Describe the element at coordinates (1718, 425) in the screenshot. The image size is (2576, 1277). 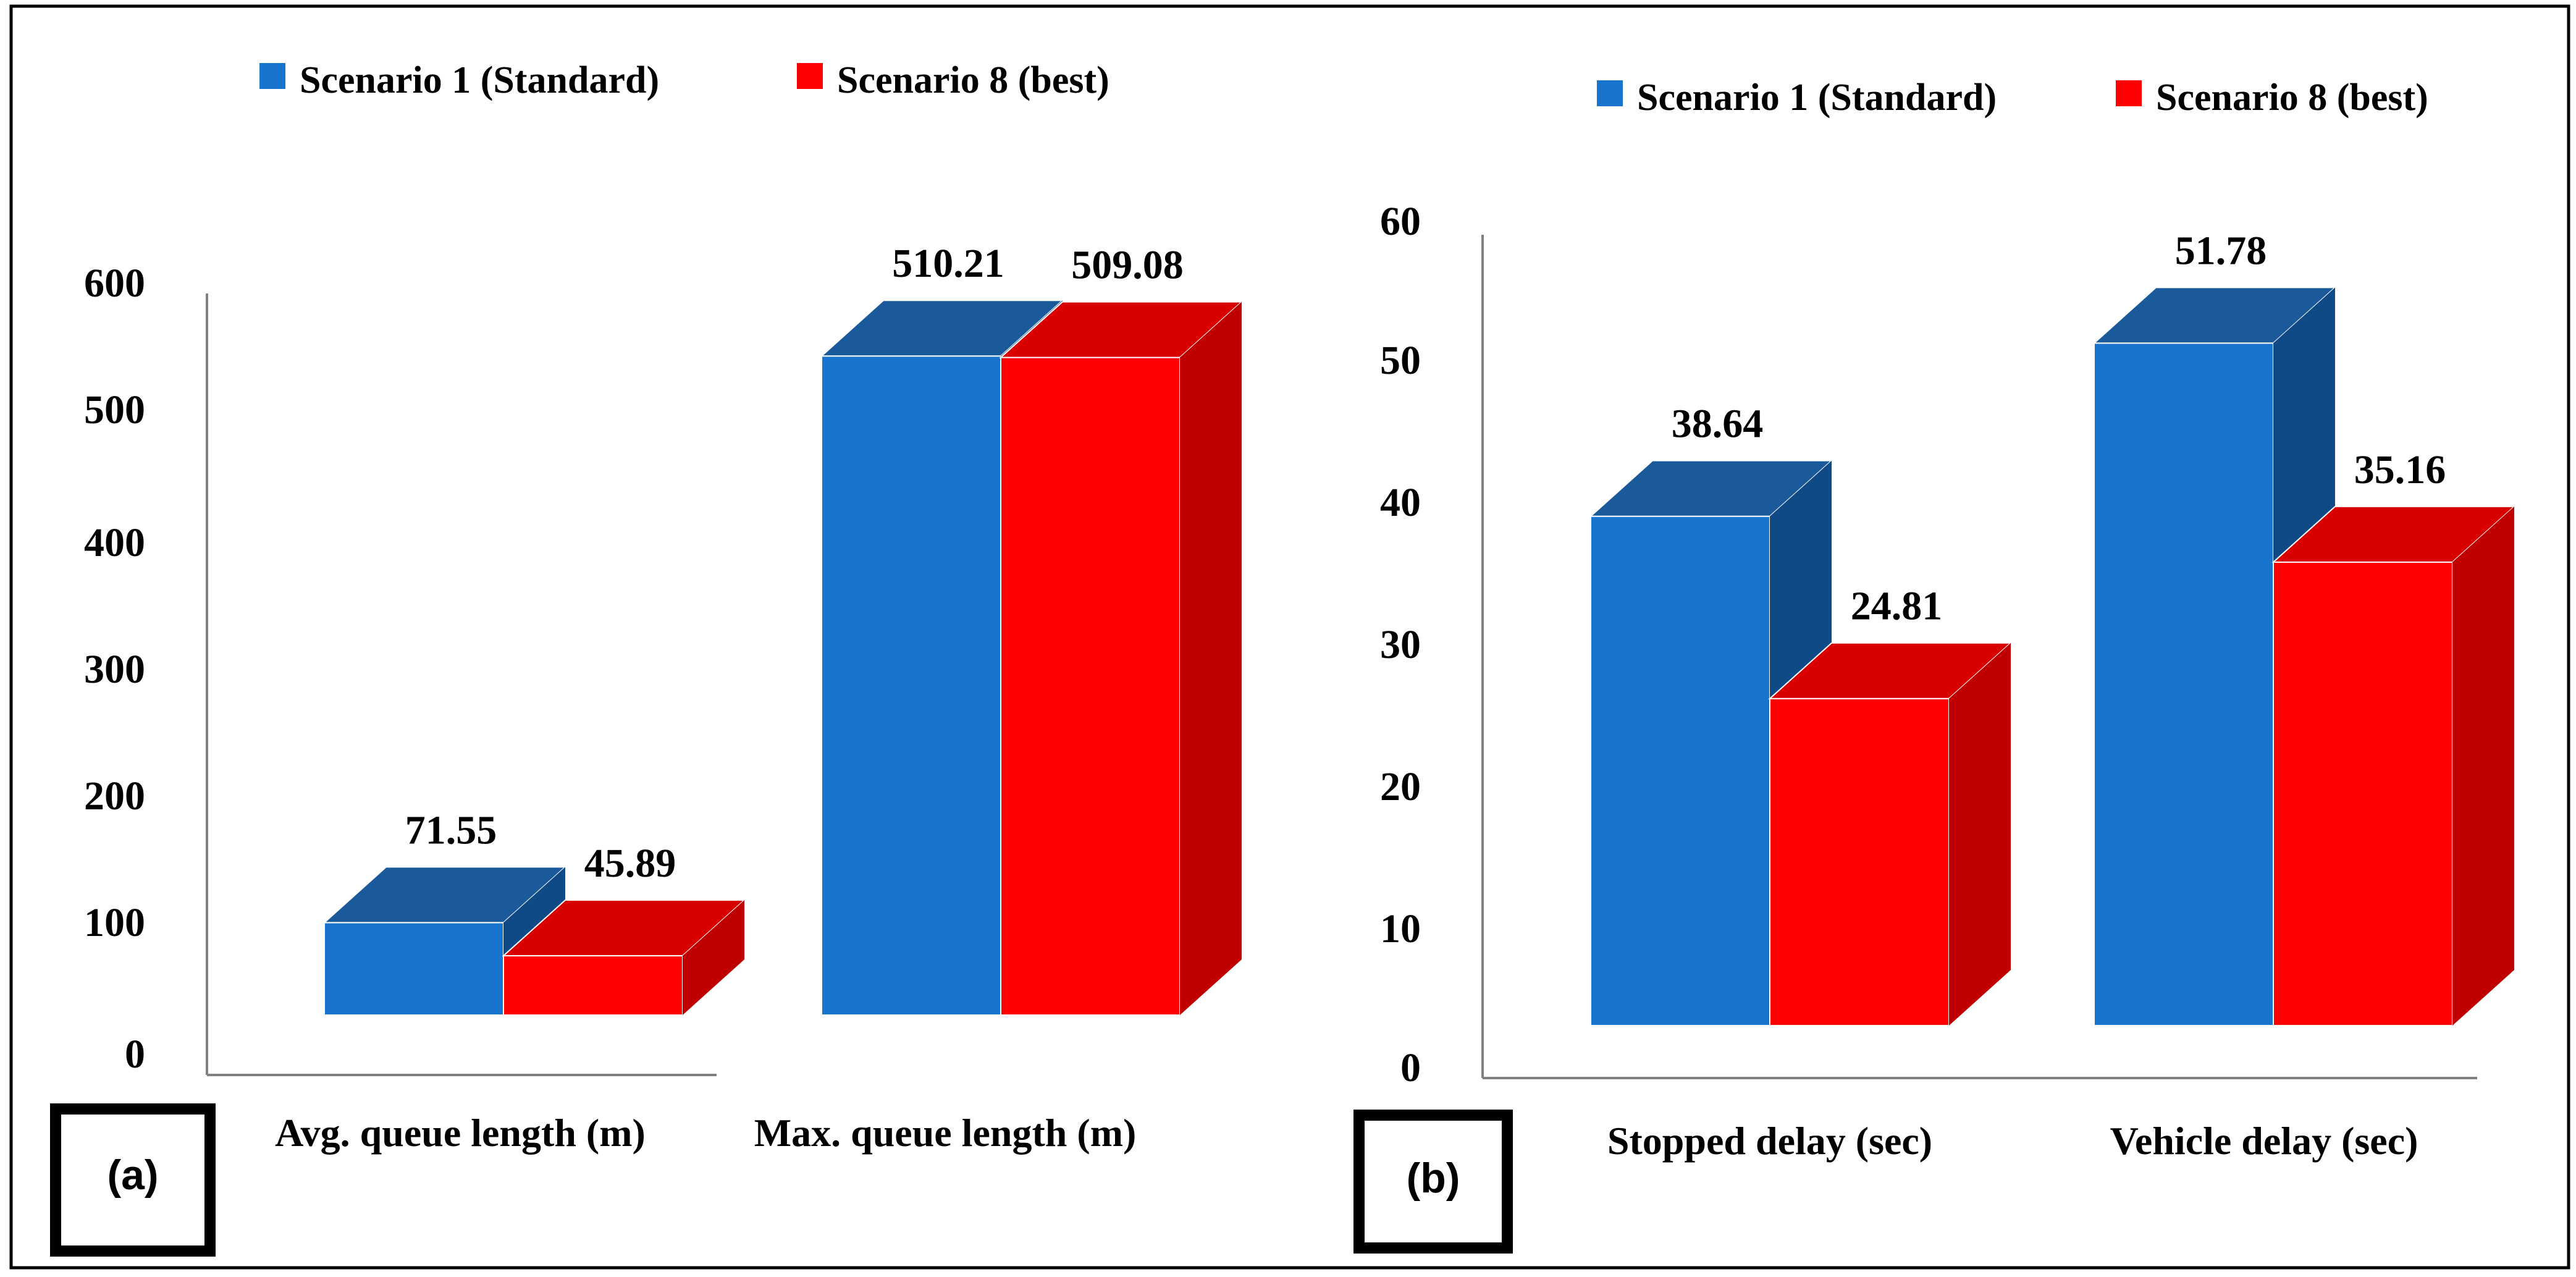
I see `data-label: 38.64` at that location.